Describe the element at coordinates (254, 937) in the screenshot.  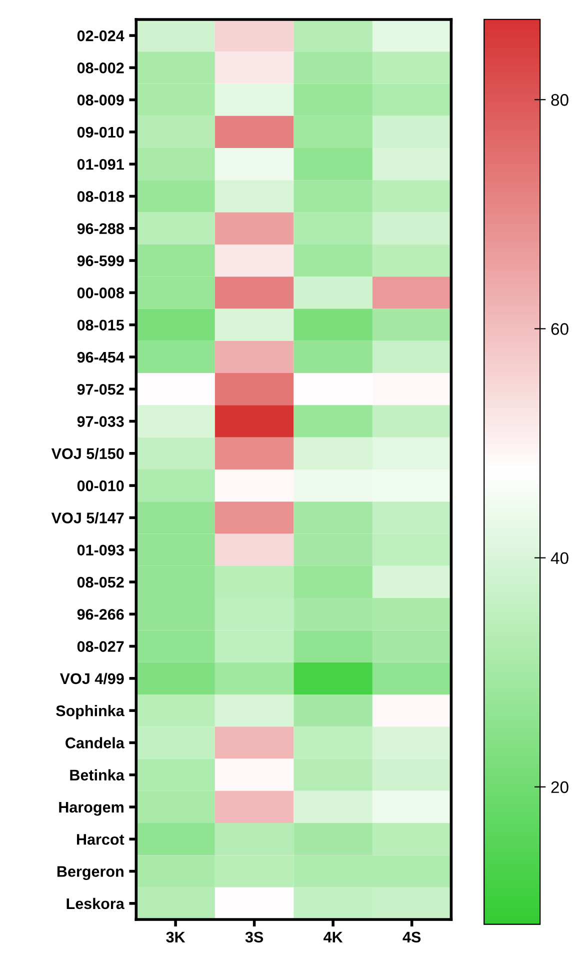
I see `x-tick-label: 3S` at that location.